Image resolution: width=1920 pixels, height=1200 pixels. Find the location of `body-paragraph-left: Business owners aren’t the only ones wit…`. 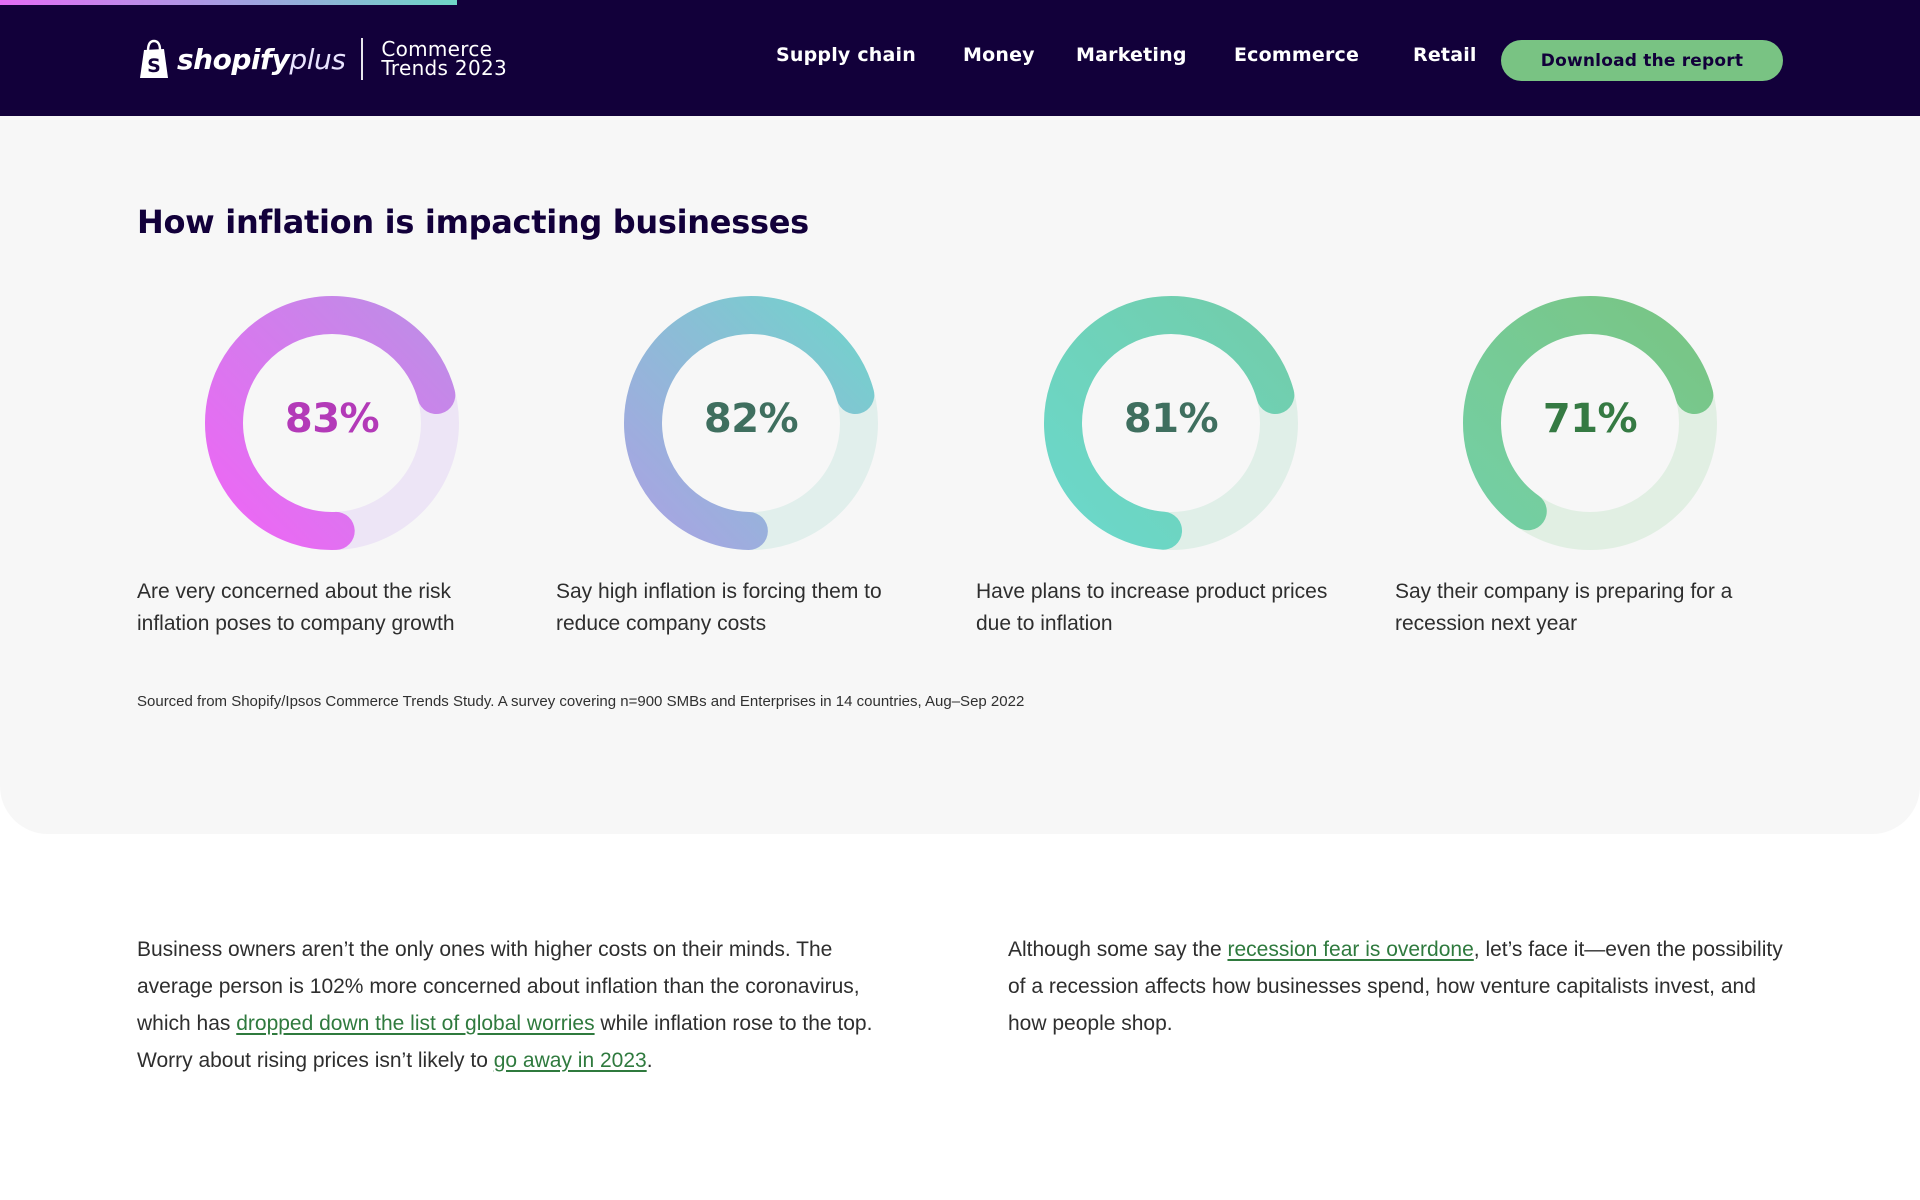

body-paragraph-left: Business owners aren’t the only ones wit… is located at coordinates (517, 1005).